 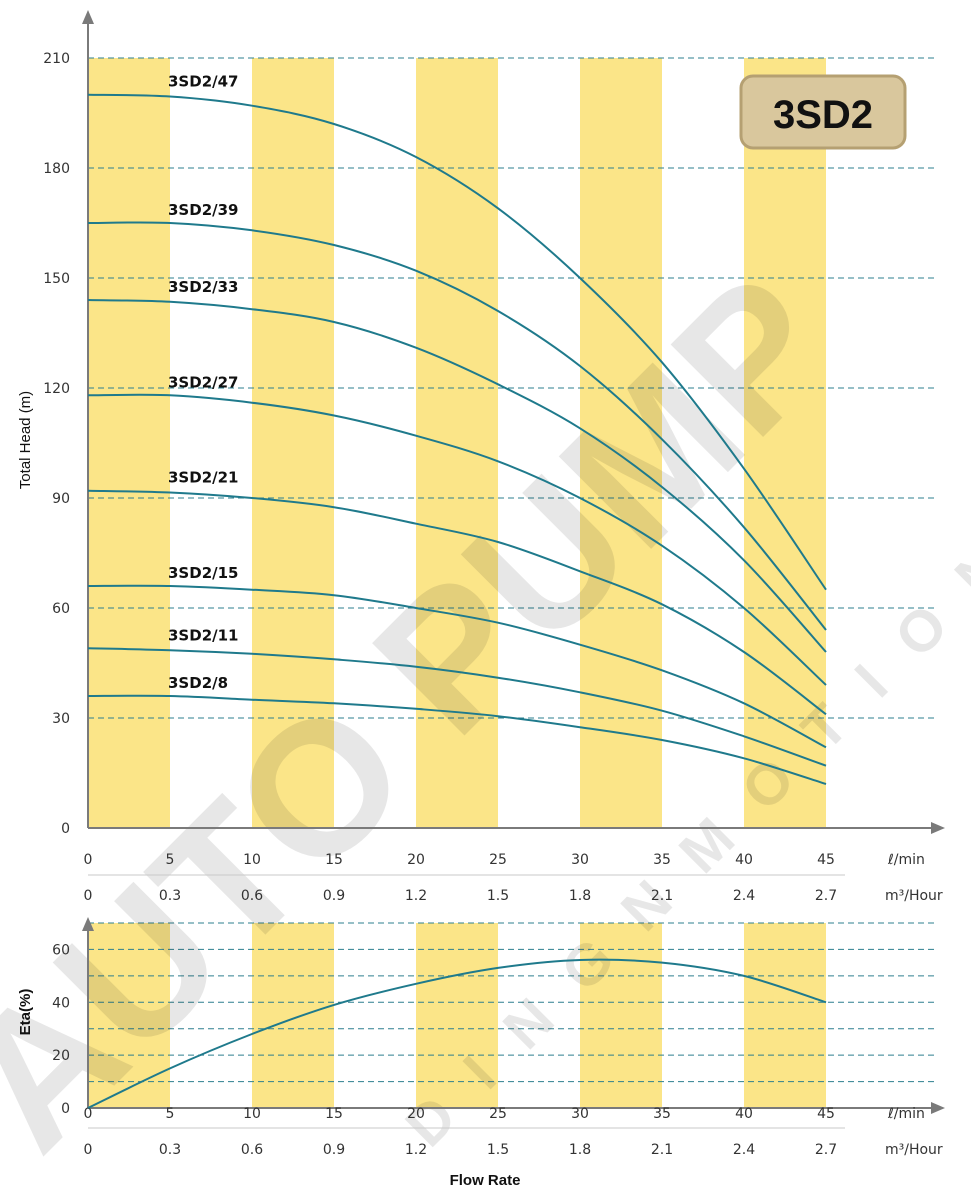 I want to click on bottom-x-tick-m3h-1: 0.3, so click(x=170, y=1150).